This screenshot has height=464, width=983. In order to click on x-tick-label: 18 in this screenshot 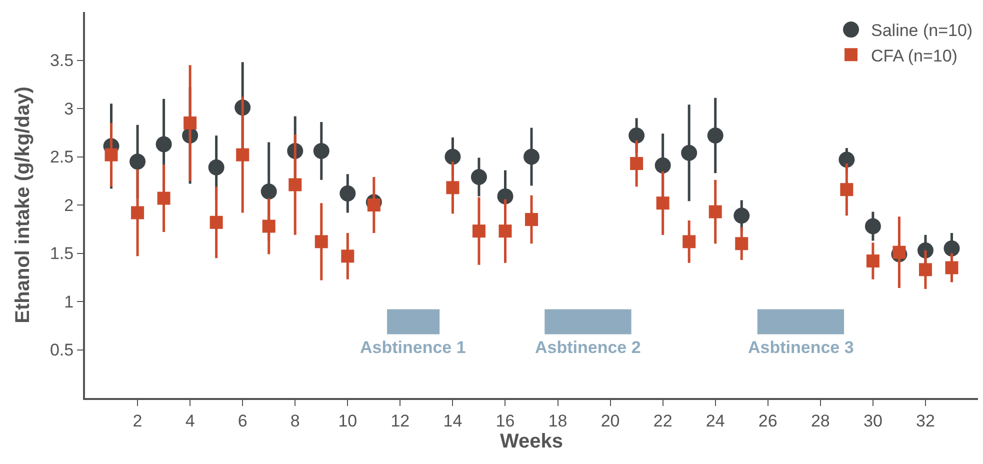, I will do `click(558, 420)`.